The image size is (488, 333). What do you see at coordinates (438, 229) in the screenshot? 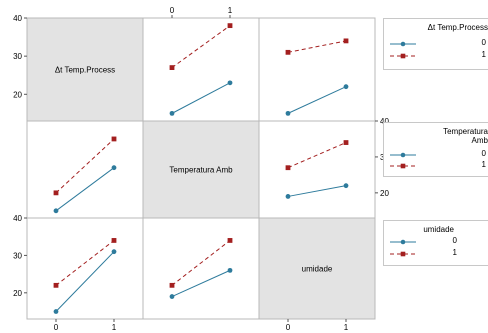
I see `legend-title: umidade` at bounding box center [438, 229].